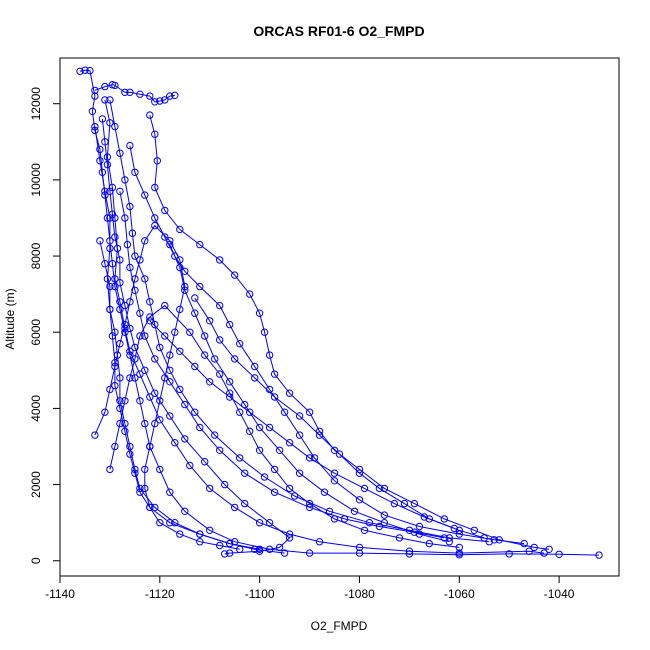 The width and height of the screenshot is (650, 650). I want to click on x-tick-label: -1080, so click(359, 594).